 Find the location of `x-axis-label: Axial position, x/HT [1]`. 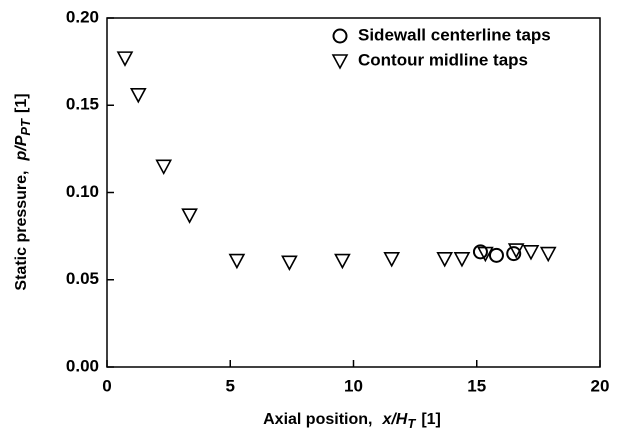

x-axis-label: Axial position, x/HT [1] is located at coordinates (352, 421).